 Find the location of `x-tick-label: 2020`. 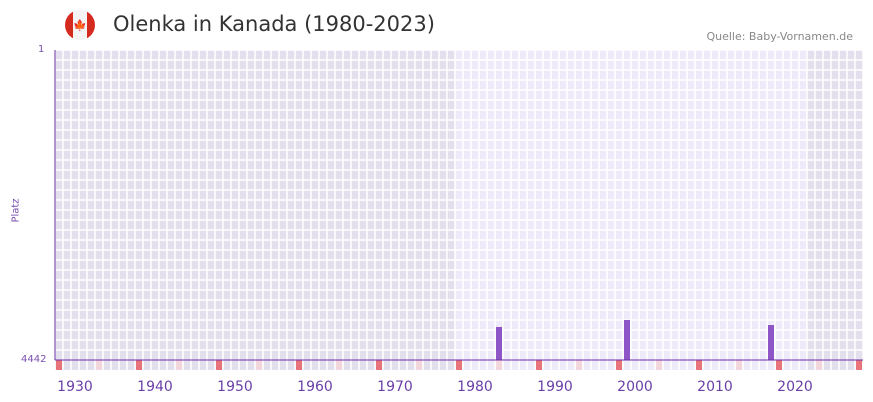

x-tick-label: 2020 is located at coordinates (795, 387).